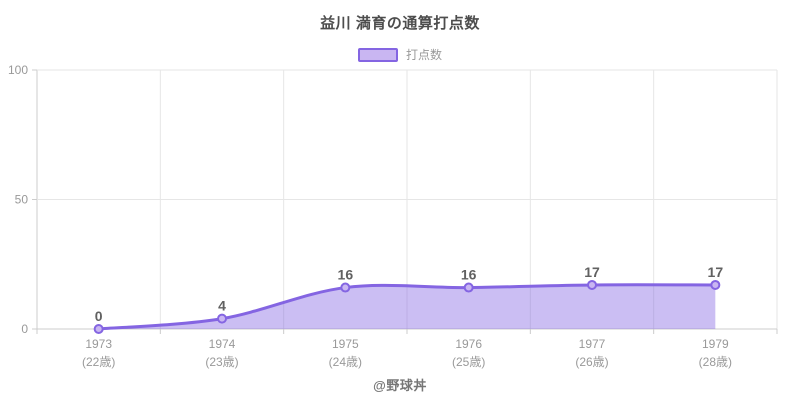 The image size is (800, 400). I want to click on value-label: 0, so click(99, 316).